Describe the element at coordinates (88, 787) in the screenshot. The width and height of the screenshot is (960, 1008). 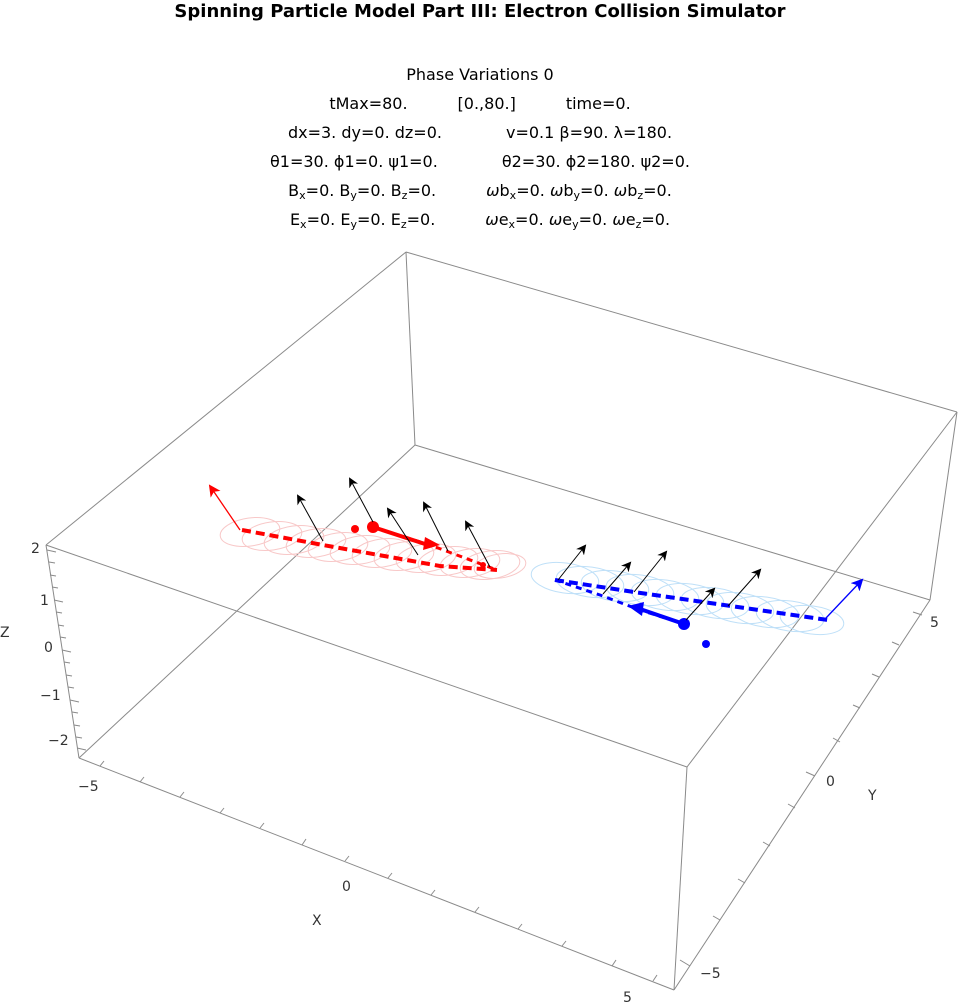
I see `x-tick-neg5: −5` at that location.